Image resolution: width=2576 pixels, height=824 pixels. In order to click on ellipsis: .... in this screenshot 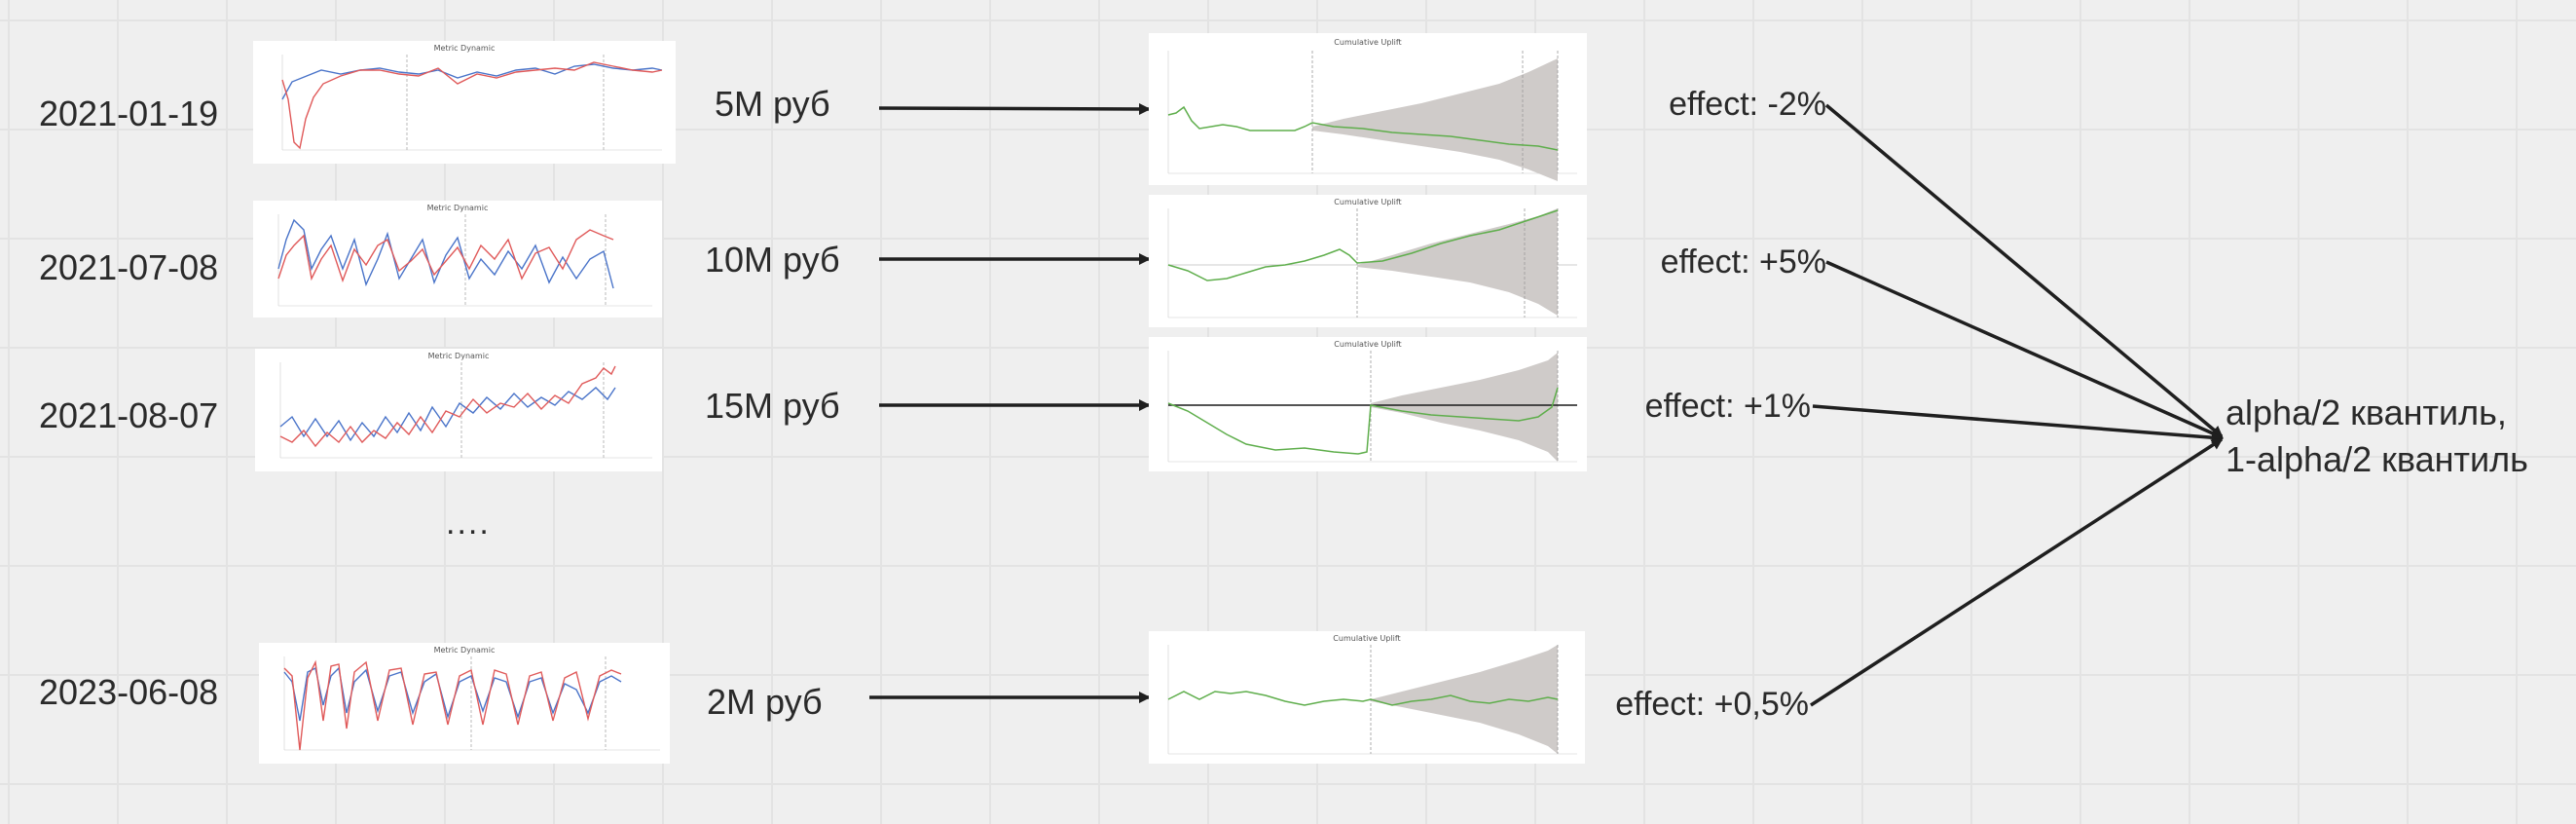, I will do `click(468, 523)`.